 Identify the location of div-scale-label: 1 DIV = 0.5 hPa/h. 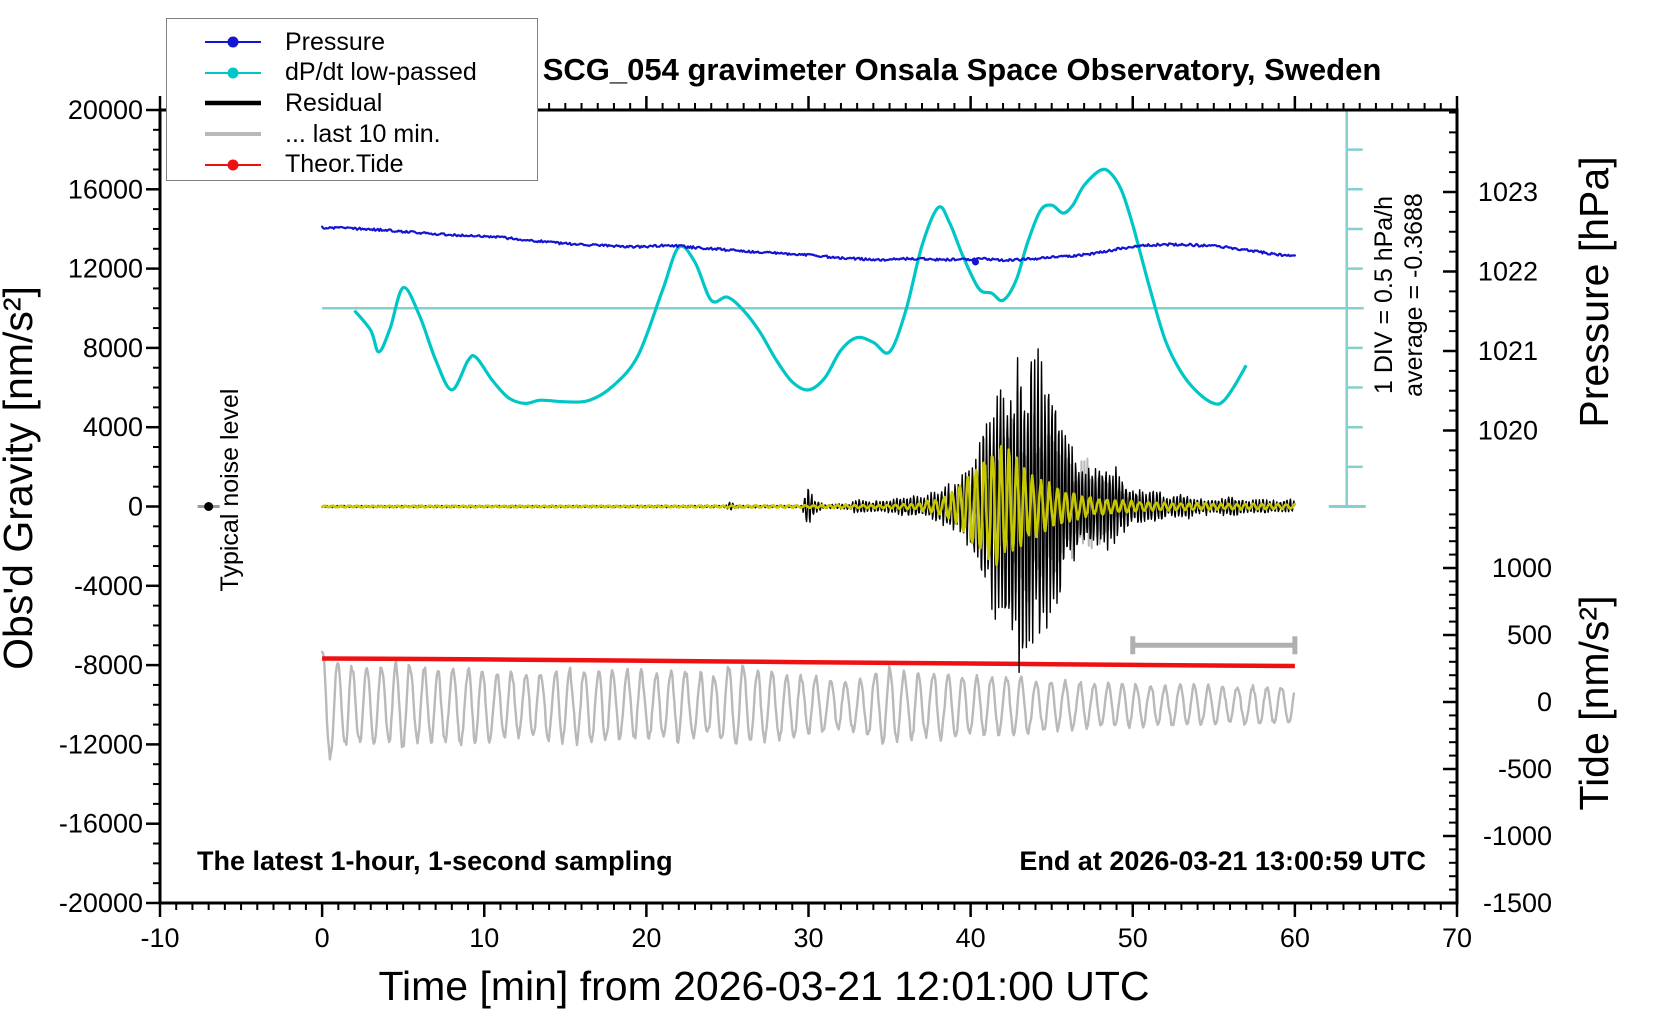
(1384, 295).